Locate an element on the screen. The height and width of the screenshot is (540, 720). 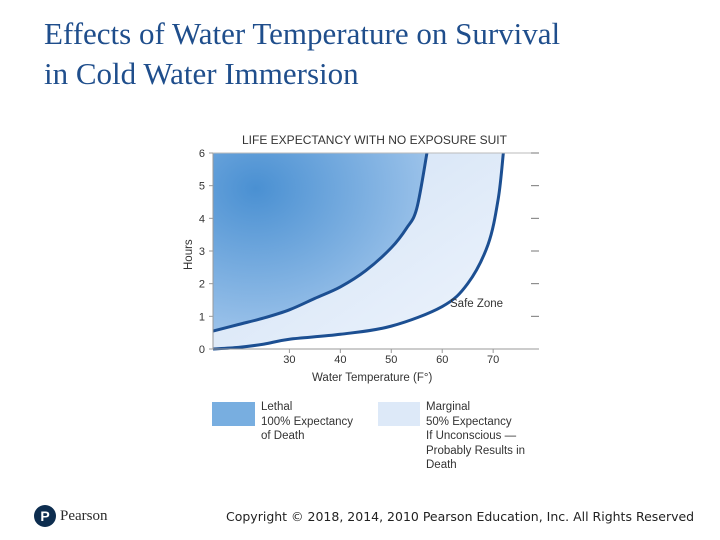
title-line-2: in Cold Water Immersion is located at coordinates (201, 73).